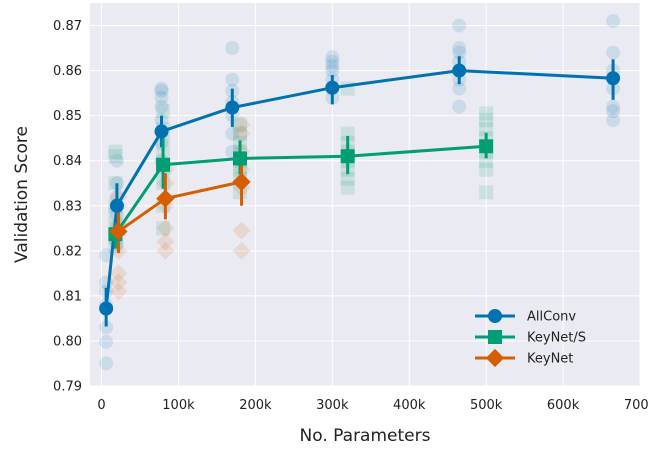 The width and height of the screenshot is (649, 450). Describe the element at coordinates (332, 405) in the screenshot. I see `x-tick-label: 300k` at that location.